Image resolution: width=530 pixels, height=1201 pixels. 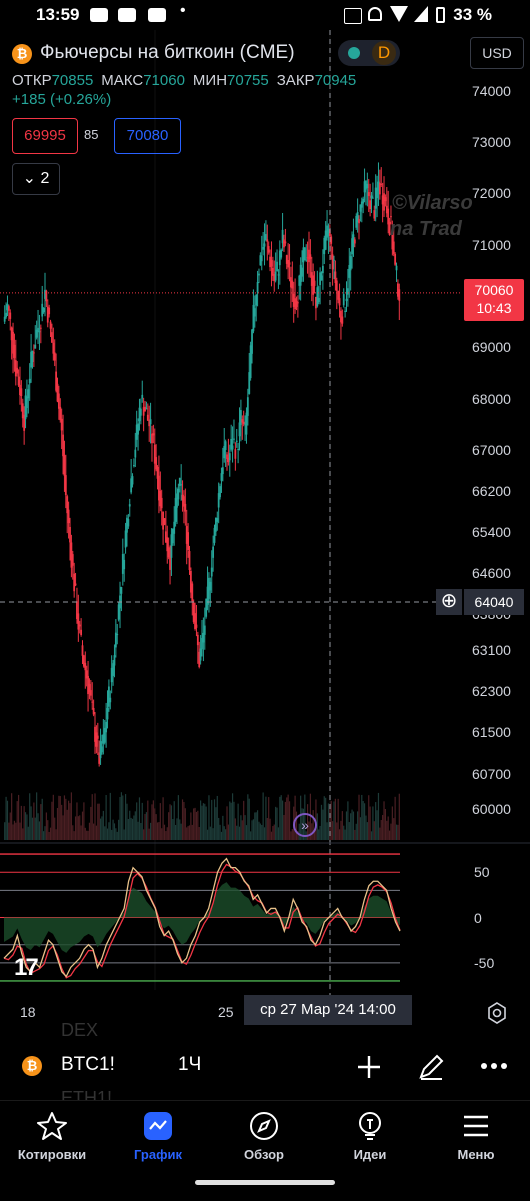 I want to click on price-tick: 63100, so click(x=491, y=650).